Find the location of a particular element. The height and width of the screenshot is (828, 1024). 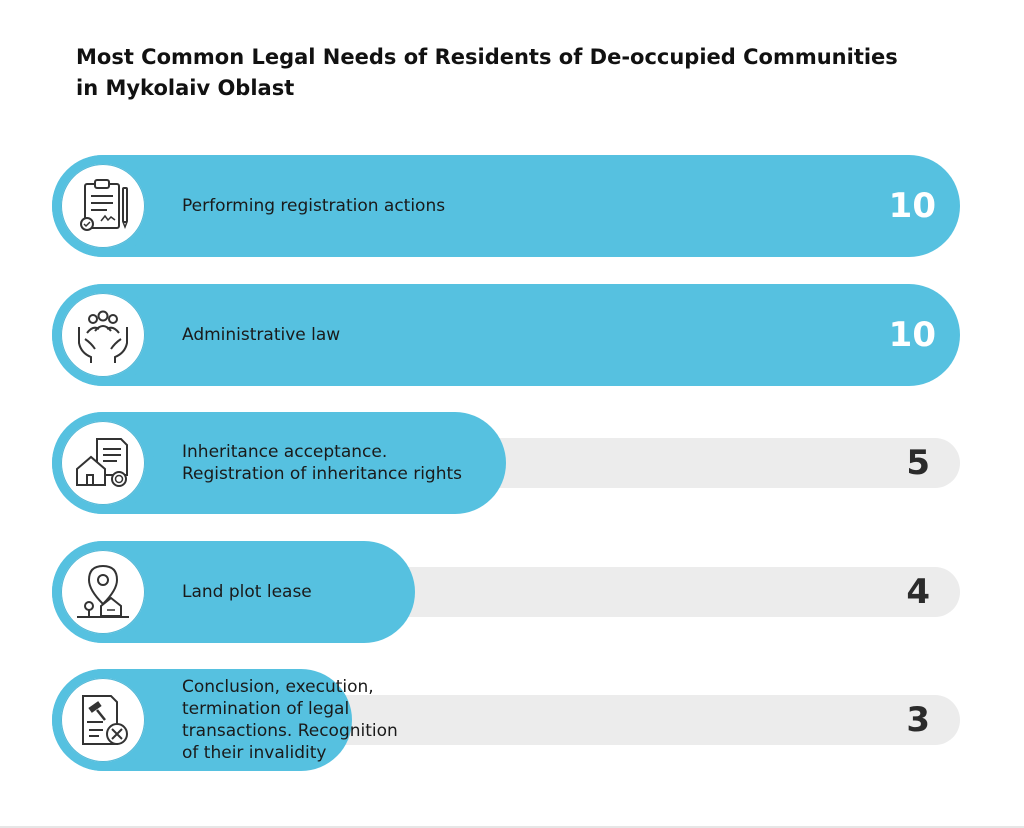

bar-label-line: transactions. Recognition is located at coordinates (290, 731).